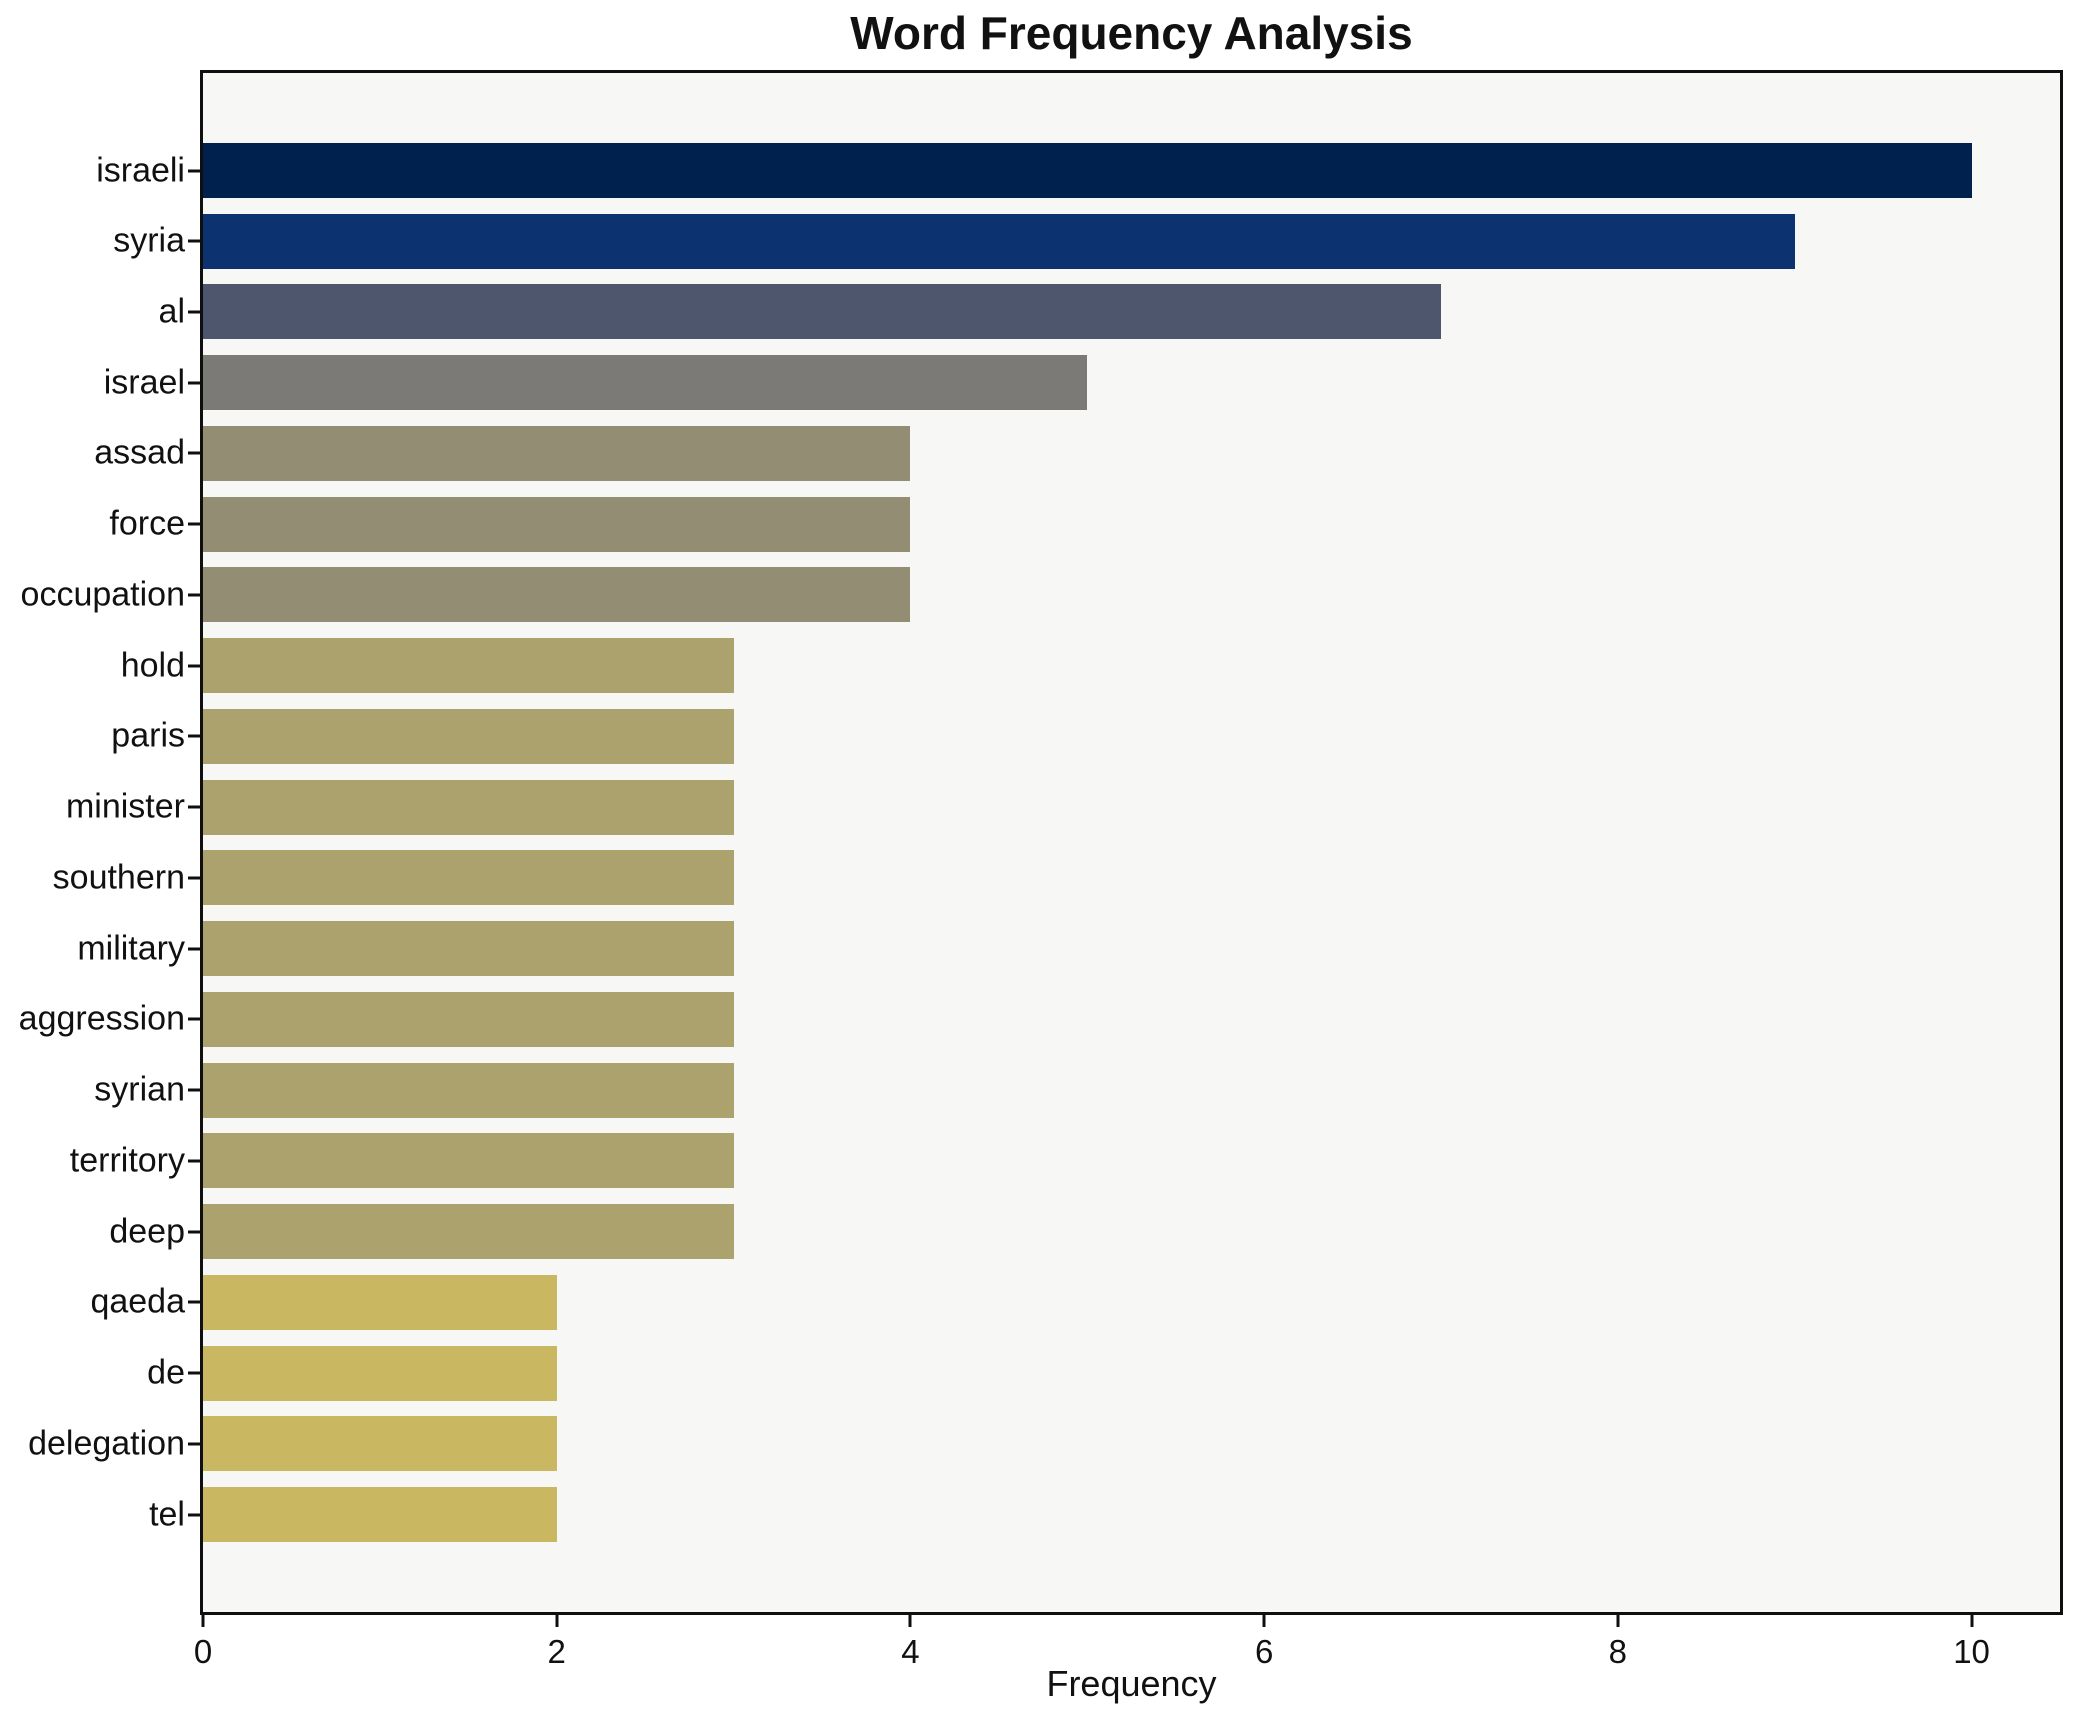 This screenshot has width=2082, height=1722. I want to click on bar-delegation, so click(380, 1444).